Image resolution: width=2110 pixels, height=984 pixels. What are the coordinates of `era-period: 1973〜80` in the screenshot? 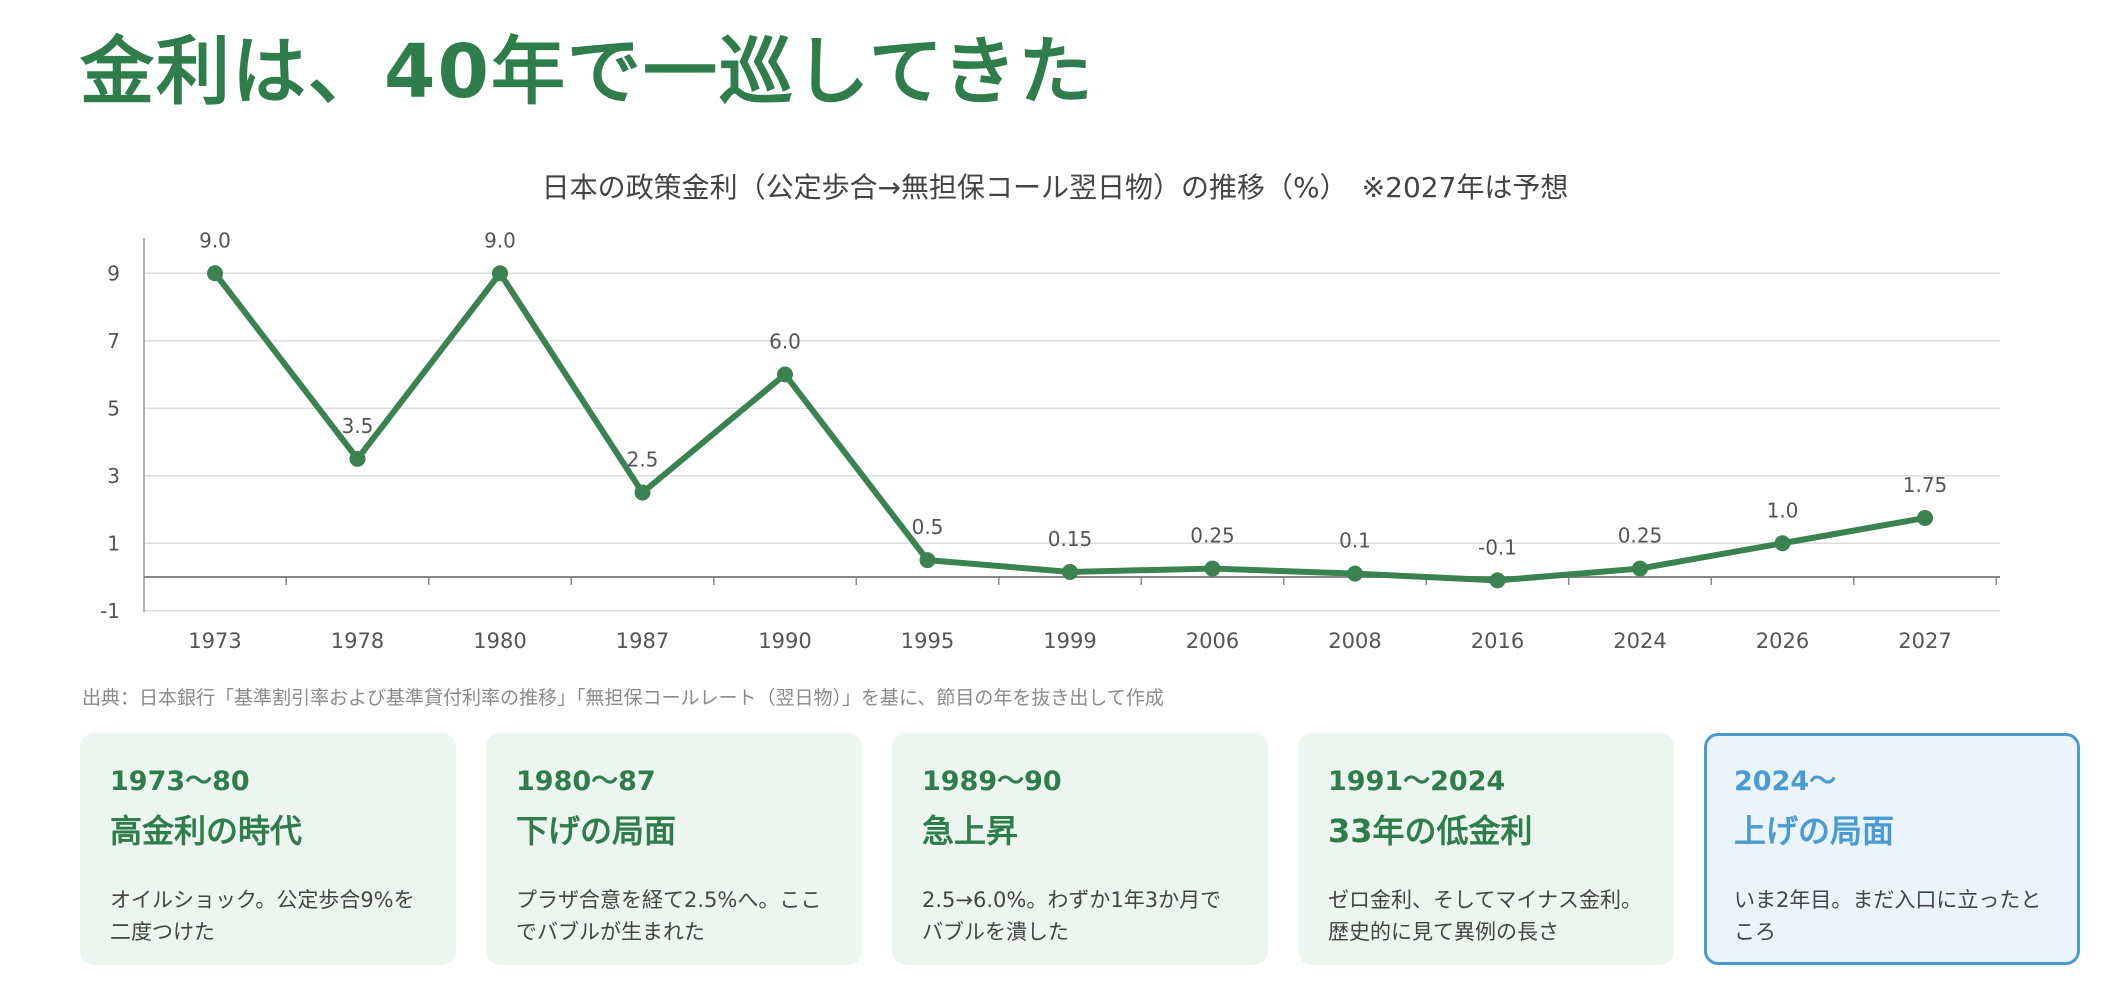 It's located at (180, 781).